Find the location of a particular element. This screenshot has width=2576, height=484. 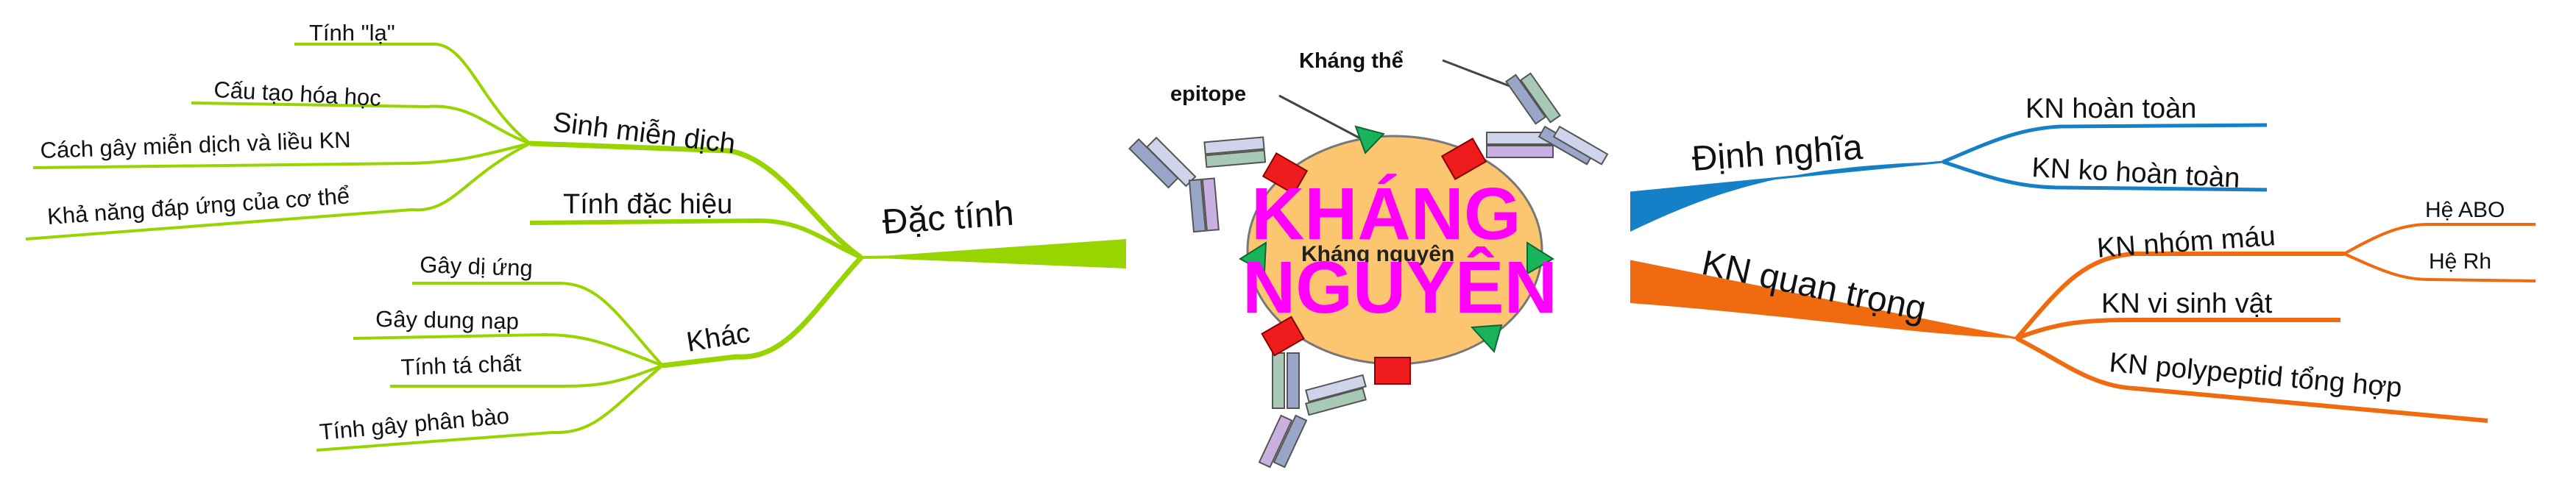

connector-kn-polypeptid is located at coordinates (2251, 380).